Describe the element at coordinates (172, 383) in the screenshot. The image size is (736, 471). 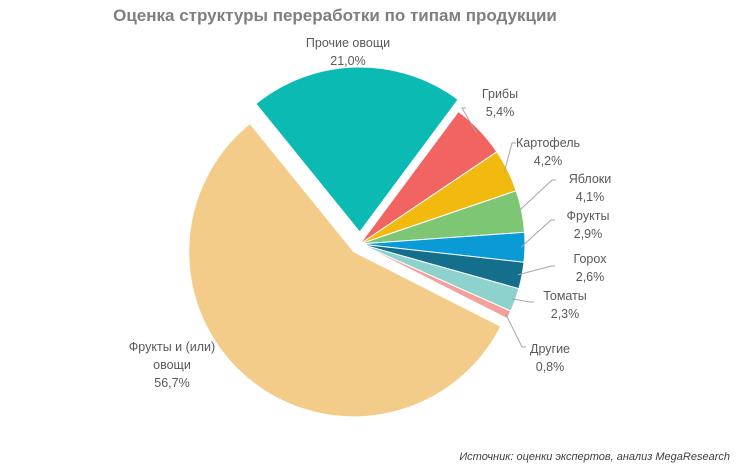
I see `value-label: 56,7%` at that location.